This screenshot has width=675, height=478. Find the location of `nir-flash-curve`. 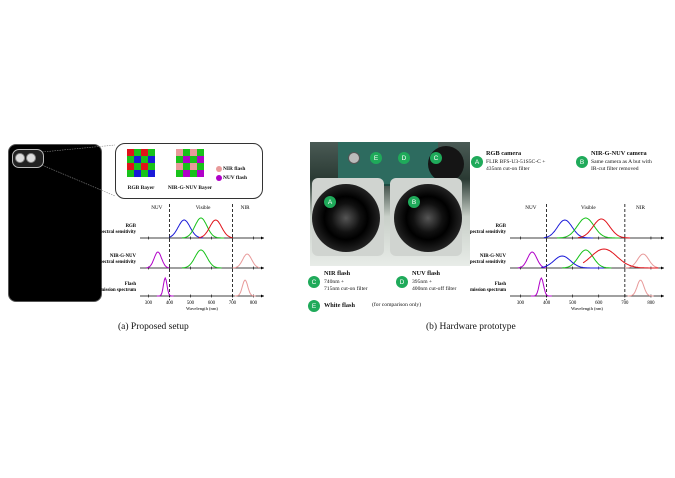

nir-flash-curve is located at coordinates (245, 288).